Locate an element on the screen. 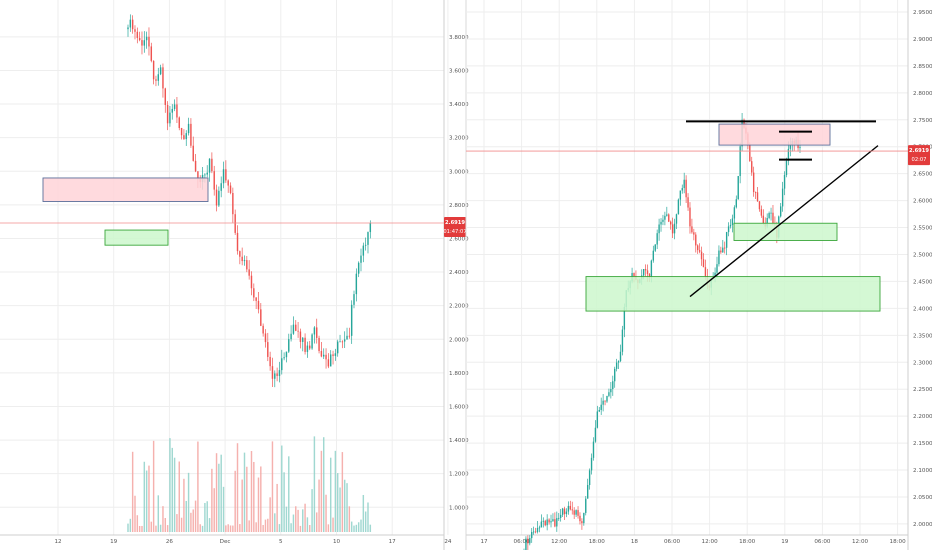  y-tick-label: 2.5500 is located at coordinates (922, 229).